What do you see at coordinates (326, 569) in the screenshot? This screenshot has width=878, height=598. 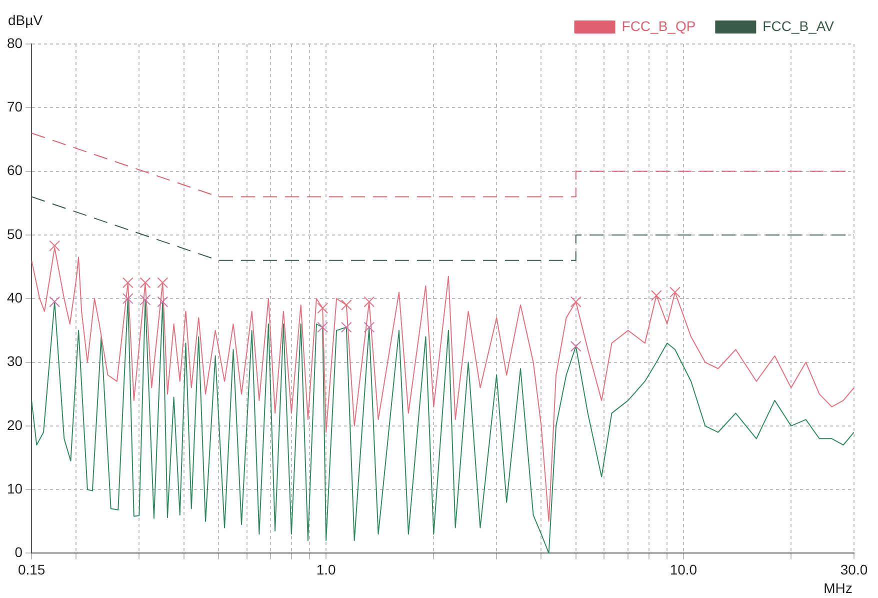 I see `x-tick-label: 1.0` at bounding box center [326, 569].